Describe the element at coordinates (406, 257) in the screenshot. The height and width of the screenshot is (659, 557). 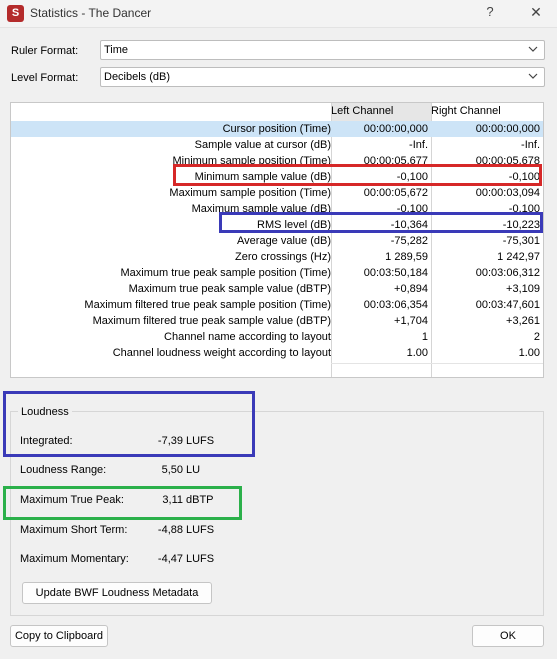
I see `left-value: 1 289,59` at that location.